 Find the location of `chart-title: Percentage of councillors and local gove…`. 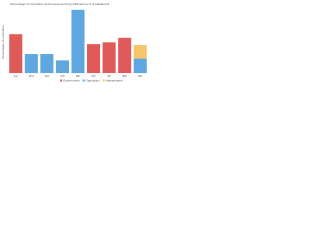

chart-title: Percentage of councillors and local gove… is located at coordinates (59, 4).